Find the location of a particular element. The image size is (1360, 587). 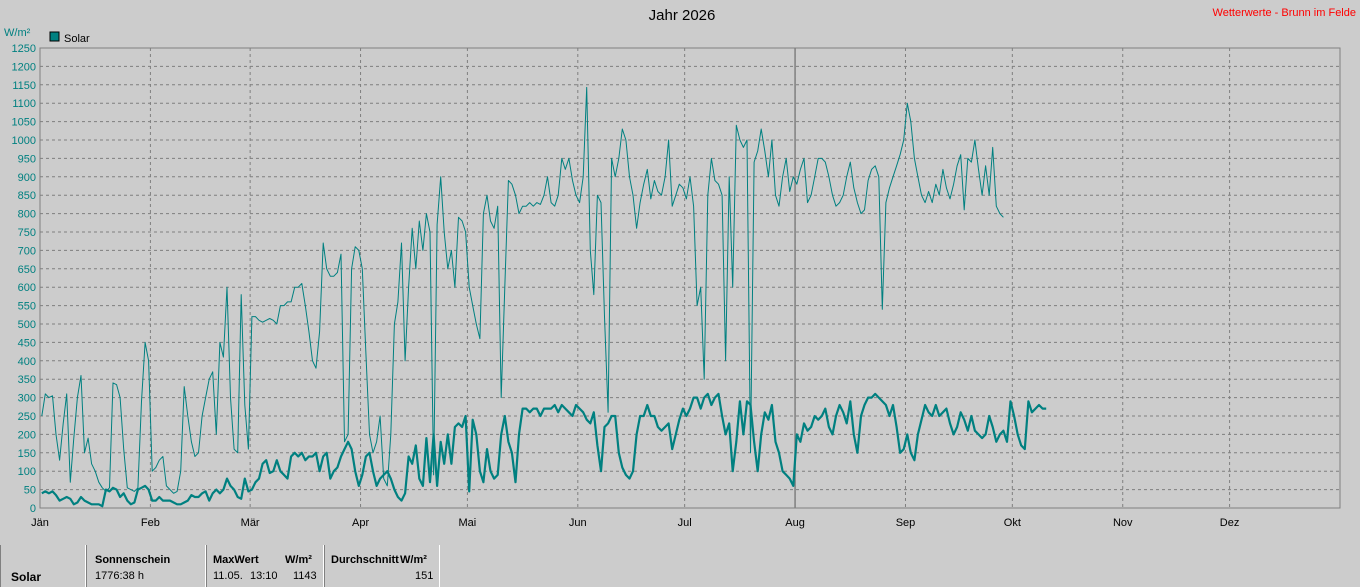

y-axis-unit: W/m² is located at coordinates (17, 33).